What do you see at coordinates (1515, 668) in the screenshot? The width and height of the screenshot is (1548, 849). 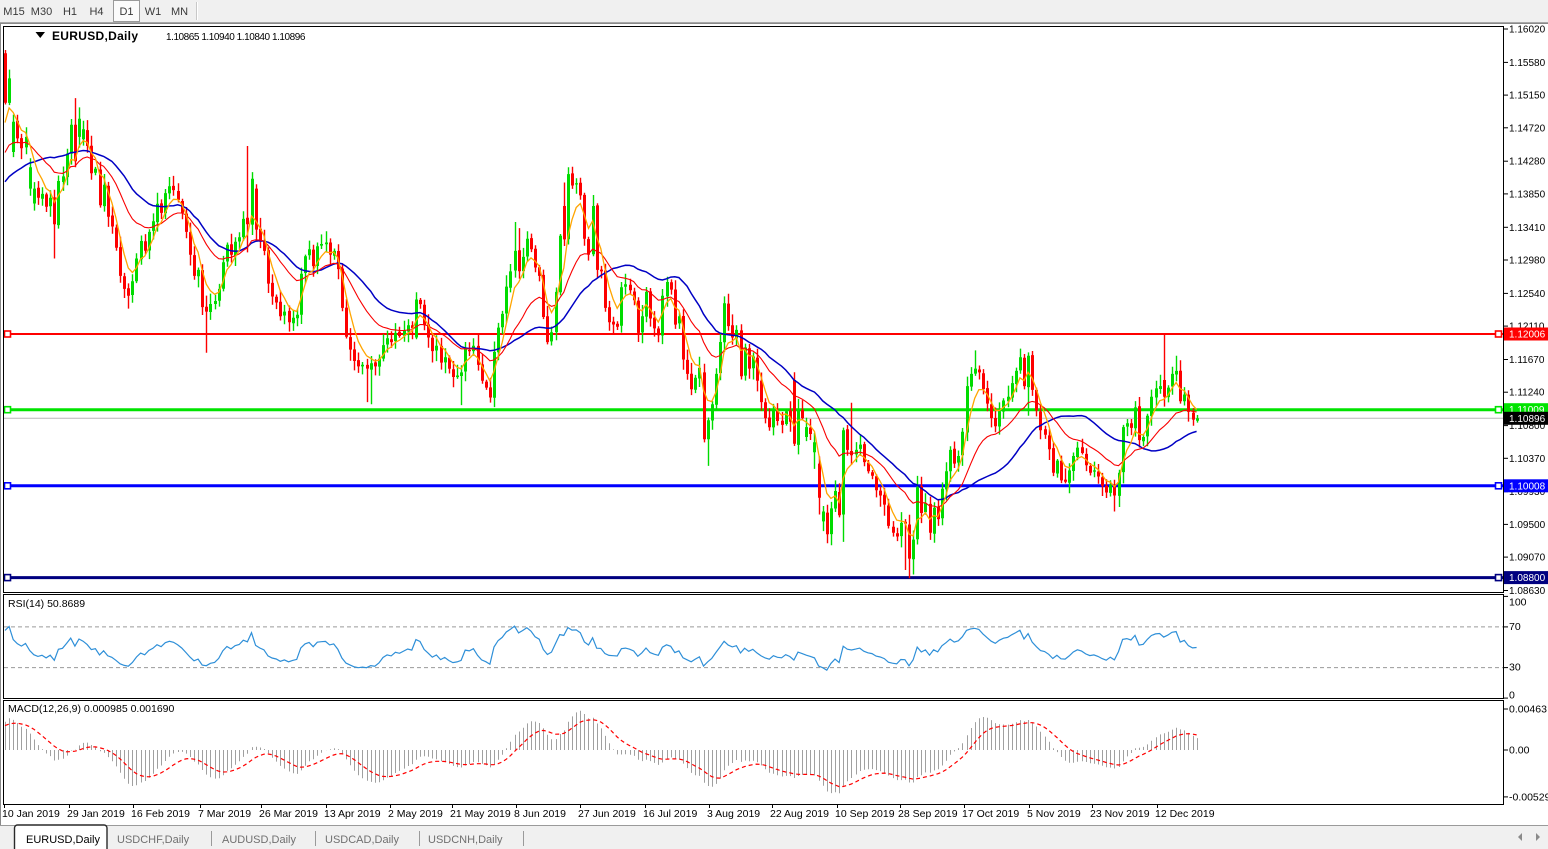 I see `svg-text: 30` at bounding box center [1515, 668].